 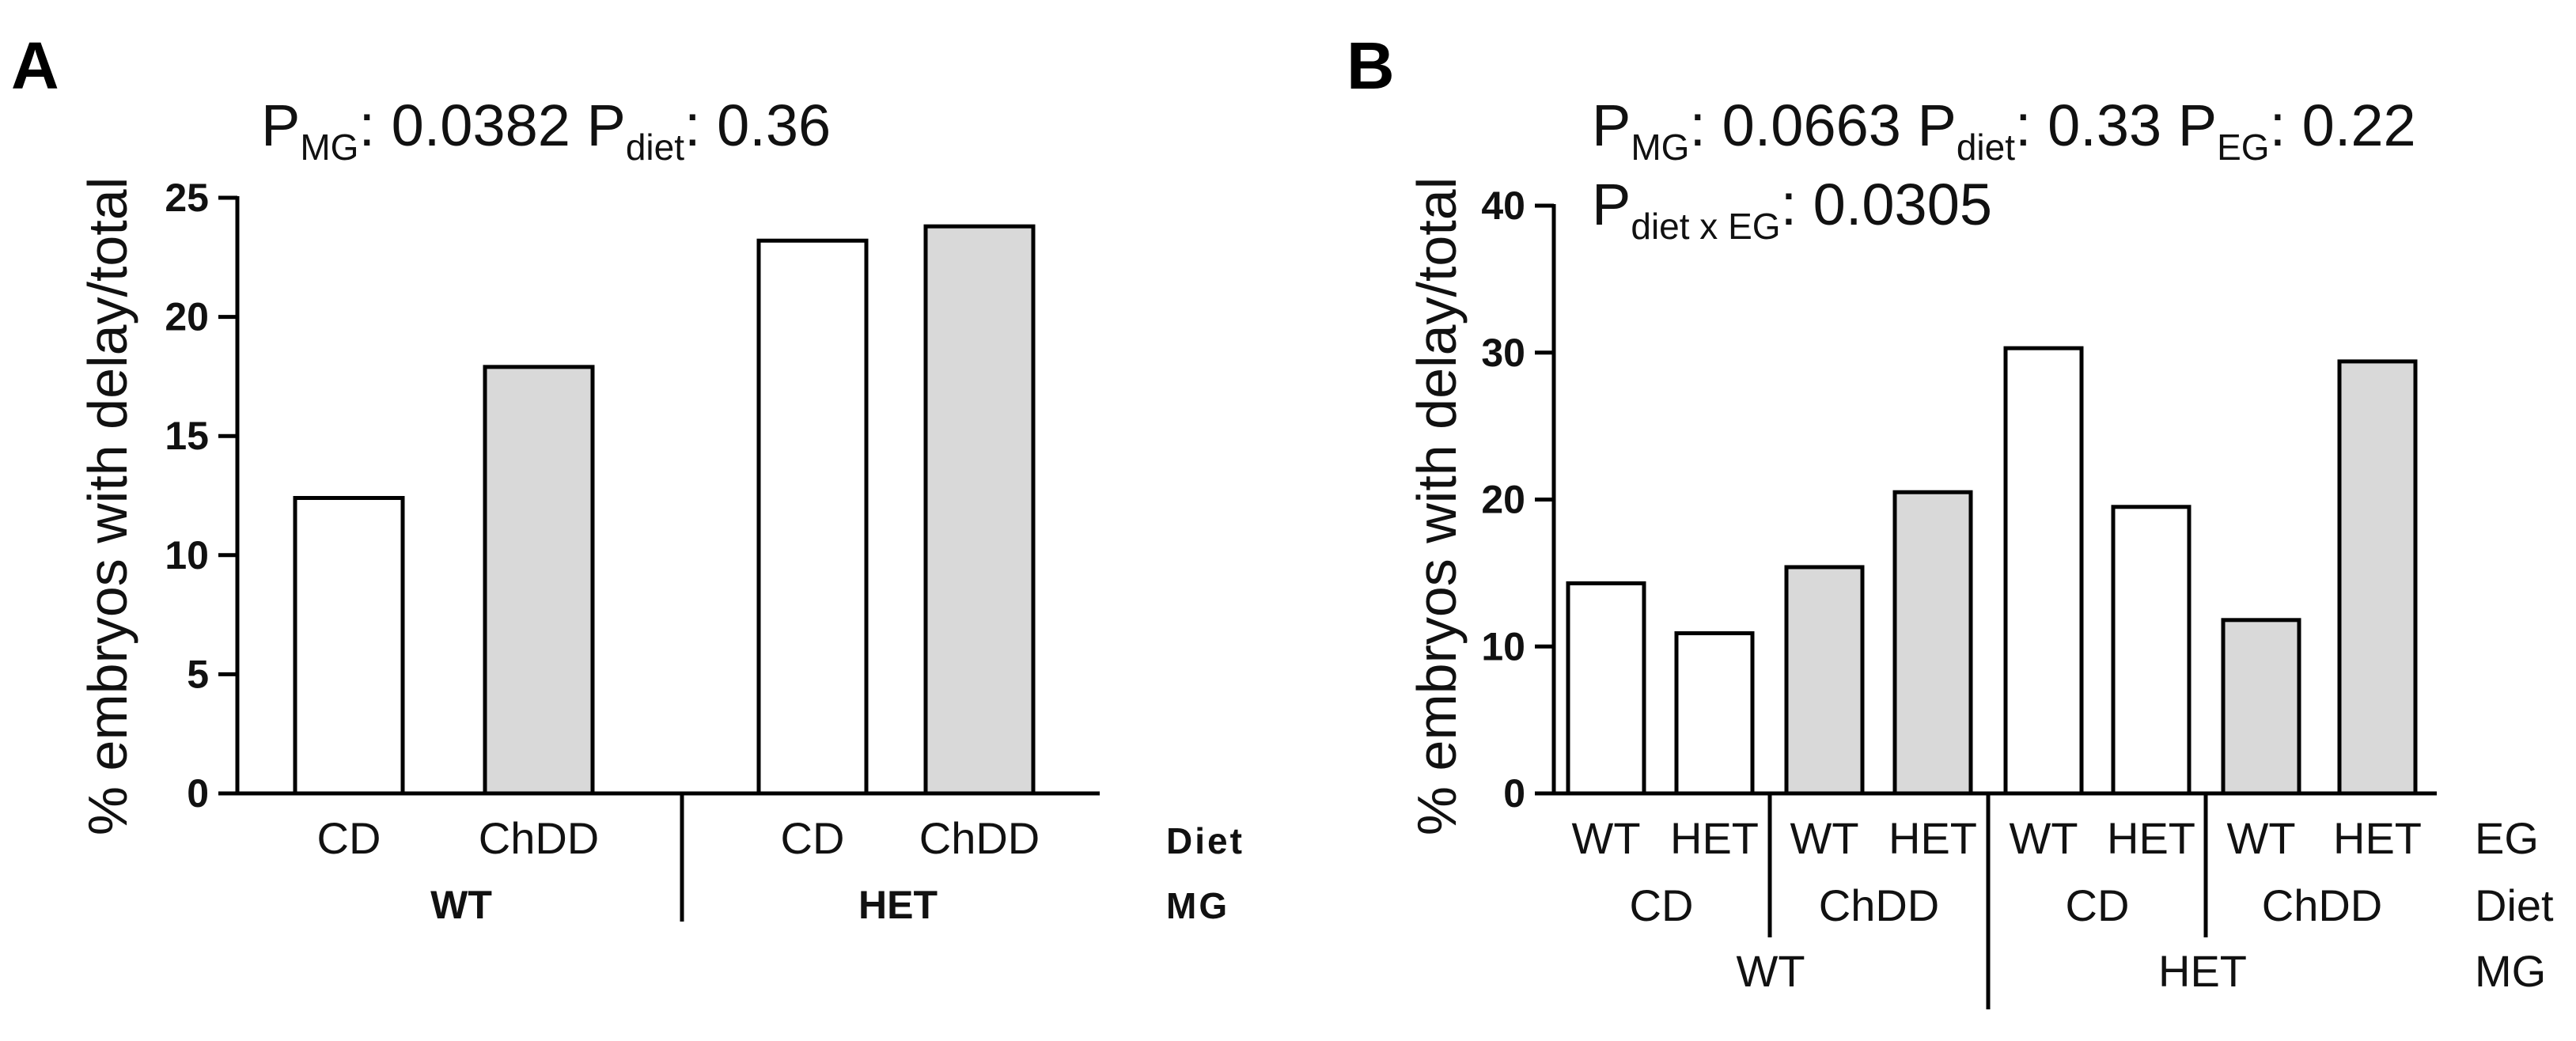 What do you see at coordinates (1197, 906) in the screenshot?
I see `panel-a-row-label-mg: MG` at bounding box center [1197, 906].